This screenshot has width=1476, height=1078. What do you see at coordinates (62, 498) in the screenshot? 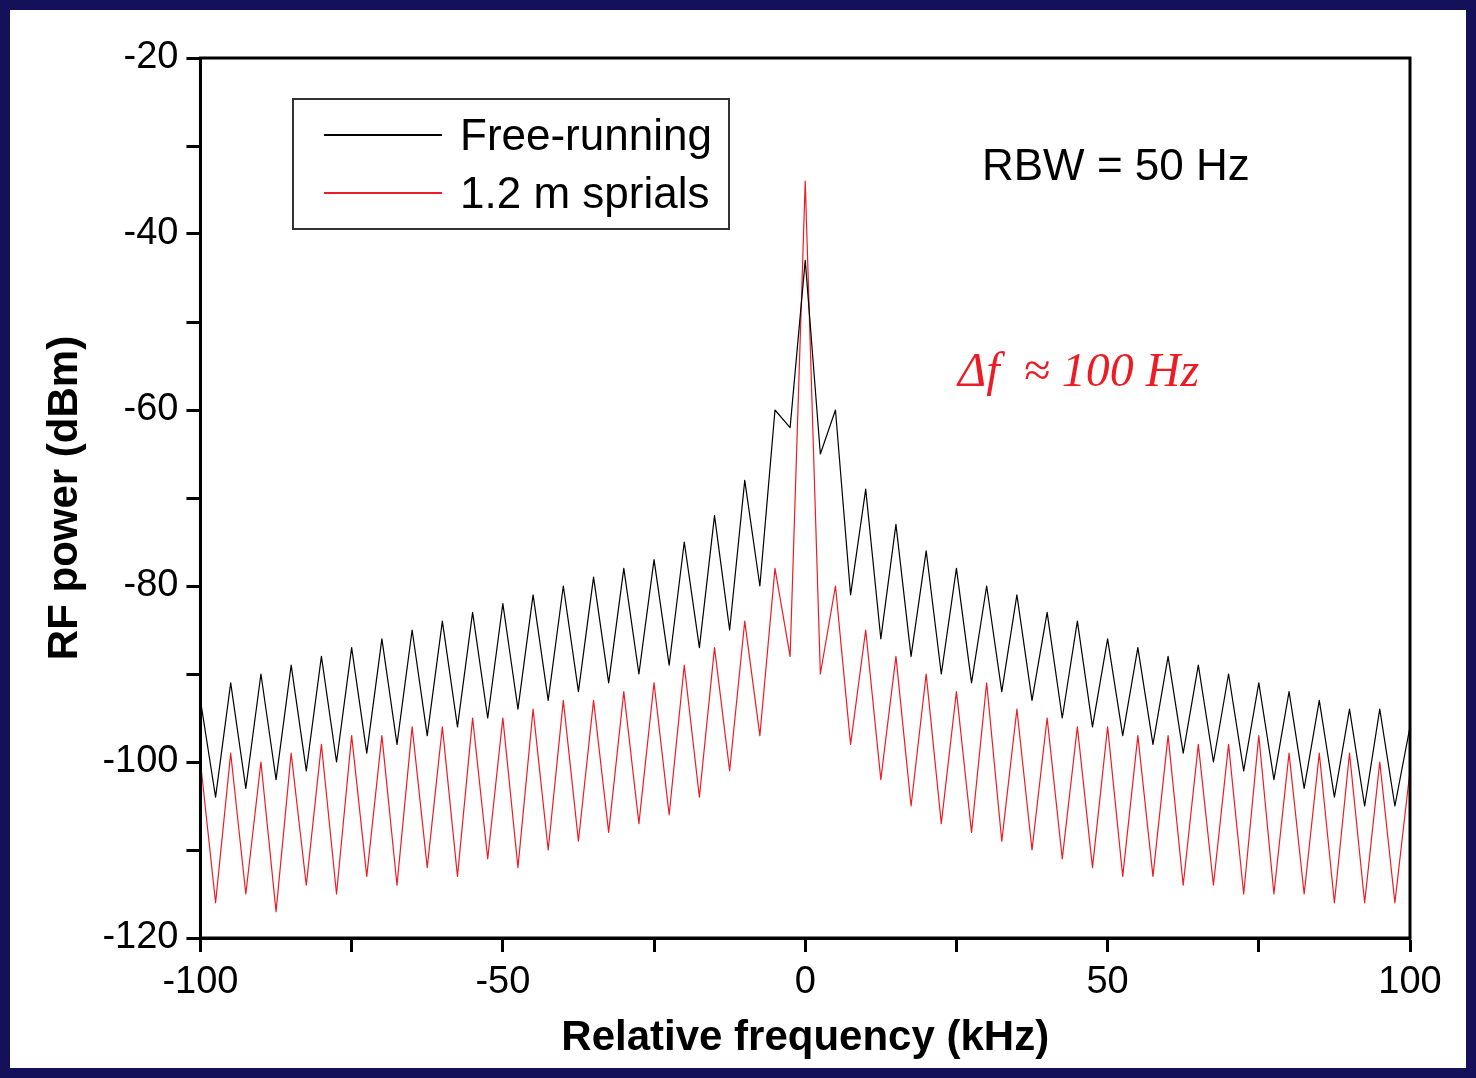
I see `y-axis-title: RF power (dBm)` at bounding box center [62, 498].